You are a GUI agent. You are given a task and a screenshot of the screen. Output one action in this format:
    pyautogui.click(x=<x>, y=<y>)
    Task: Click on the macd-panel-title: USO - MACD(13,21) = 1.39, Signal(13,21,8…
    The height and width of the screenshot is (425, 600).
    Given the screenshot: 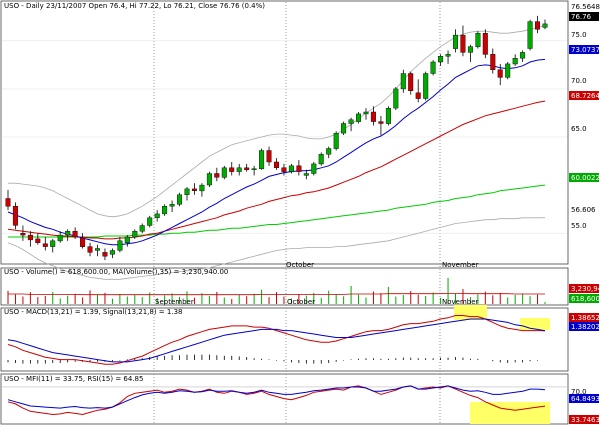 What is the action you would take?
    pyautogui.click(x=93, y=312)
    